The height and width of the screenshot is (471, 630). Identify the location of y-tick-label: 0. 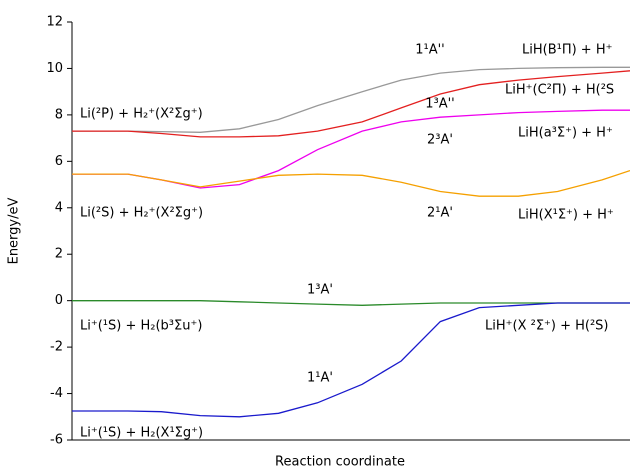
(59, 300).